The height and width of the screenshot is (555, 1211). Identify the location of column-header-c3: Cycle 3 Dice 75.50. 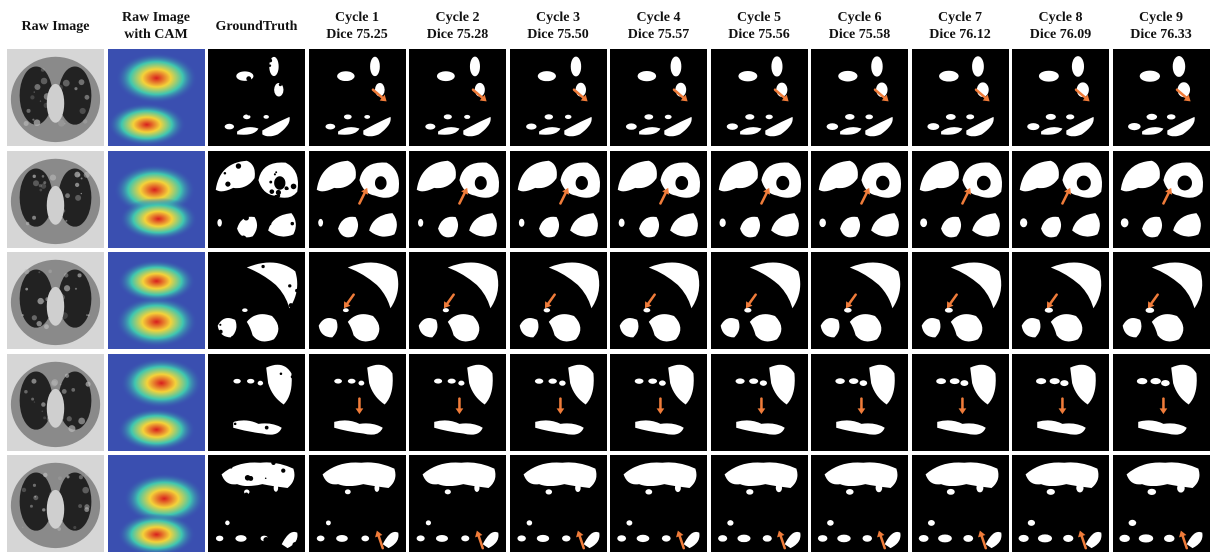
(558, 26).